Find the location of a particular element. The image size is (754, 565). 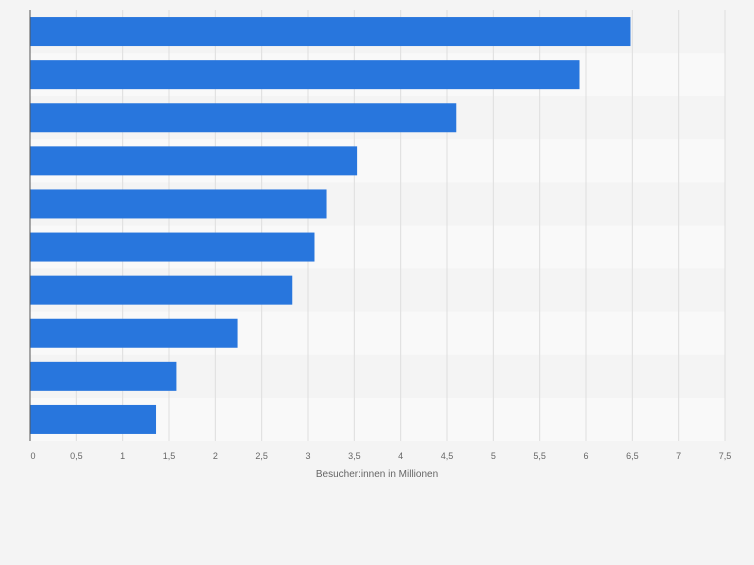

x-tick-label: 4 is located at coordinates (400, 456).